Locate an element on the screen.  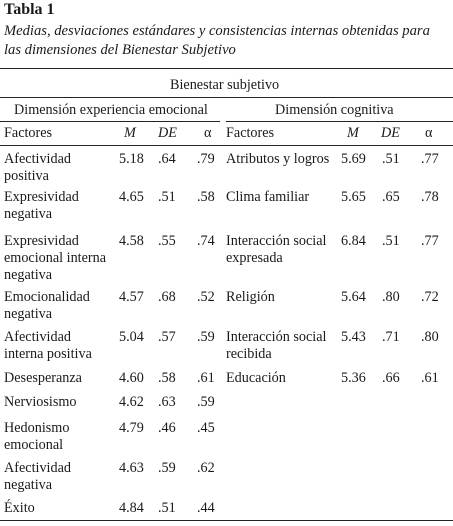
factor-name: Nerviosismo is located at coordinates (40, 402).